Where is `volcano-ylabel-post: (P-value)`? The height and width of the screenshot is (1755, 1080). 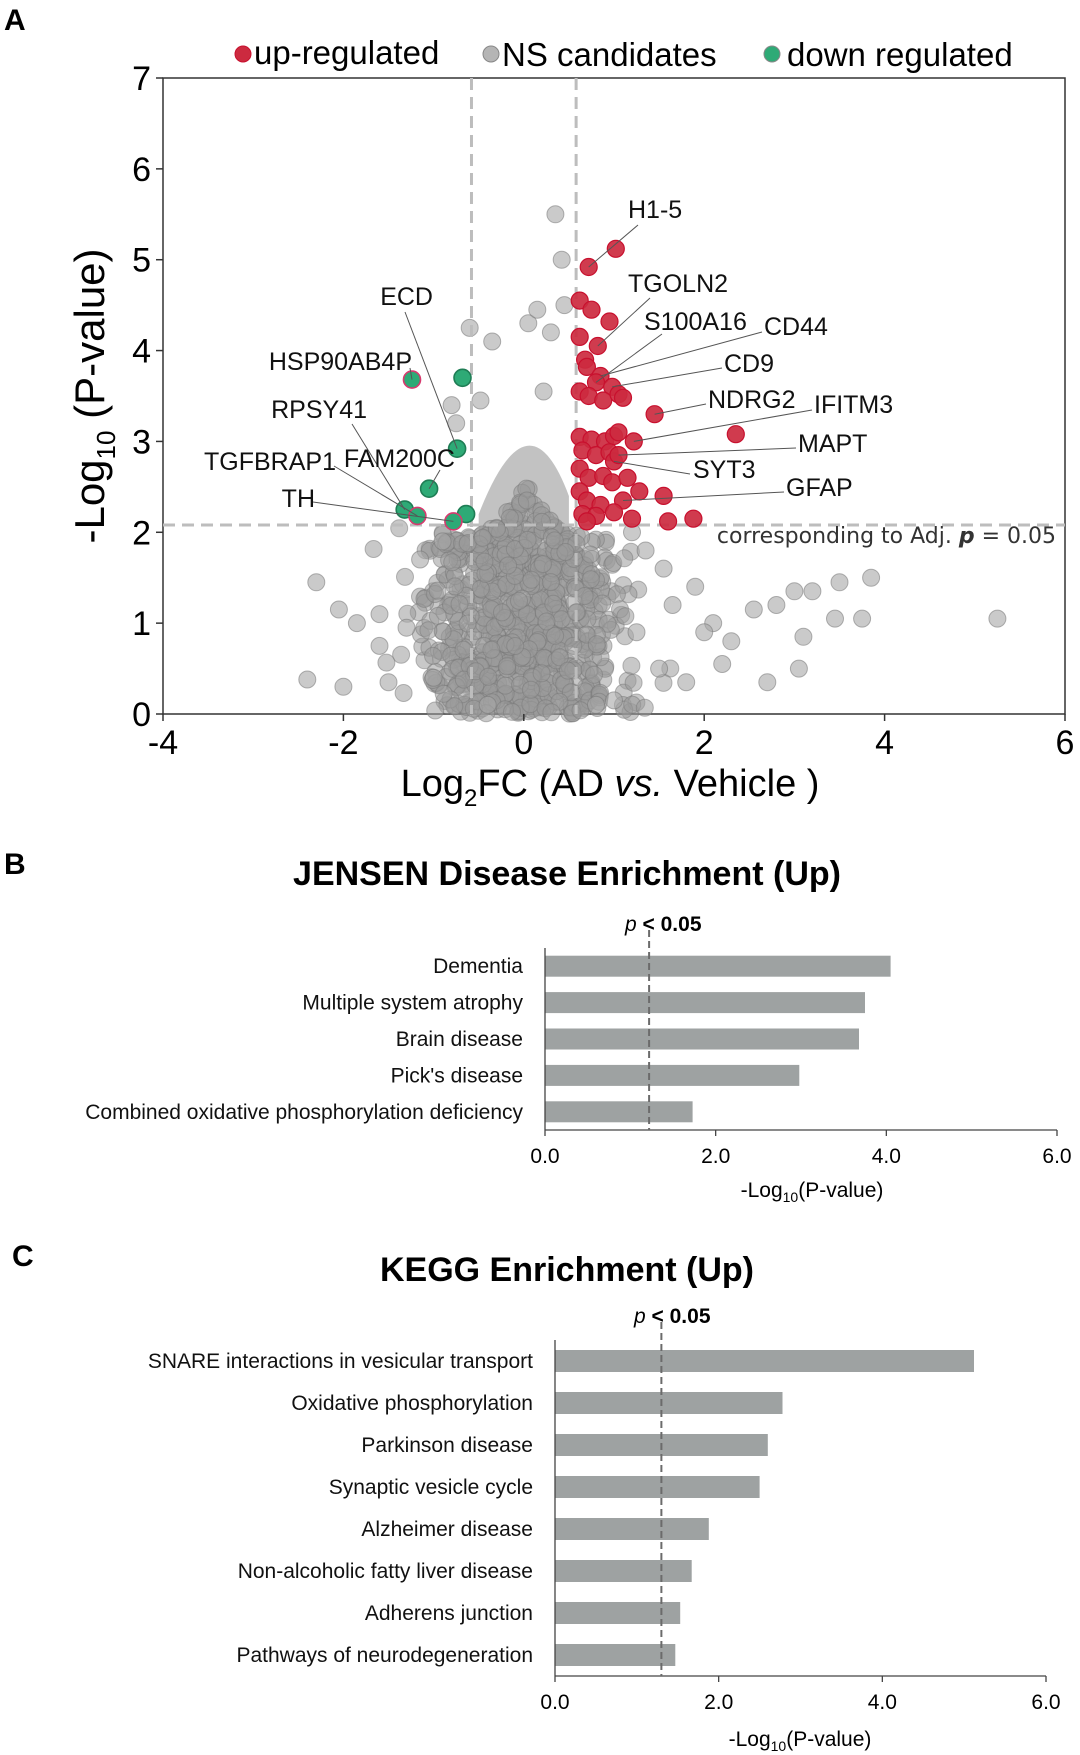
volcano-ylabel-post: (P-value) is located at coordinates (89, 339).